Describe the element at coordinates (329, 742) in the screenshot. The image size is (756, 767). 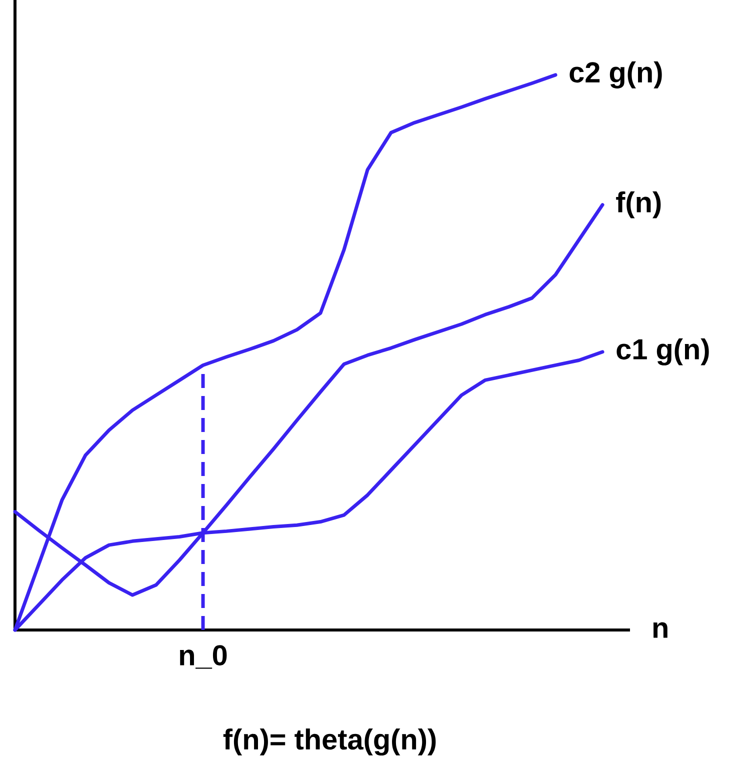
I see `text: f(n)= theta(g(n))` at that location.